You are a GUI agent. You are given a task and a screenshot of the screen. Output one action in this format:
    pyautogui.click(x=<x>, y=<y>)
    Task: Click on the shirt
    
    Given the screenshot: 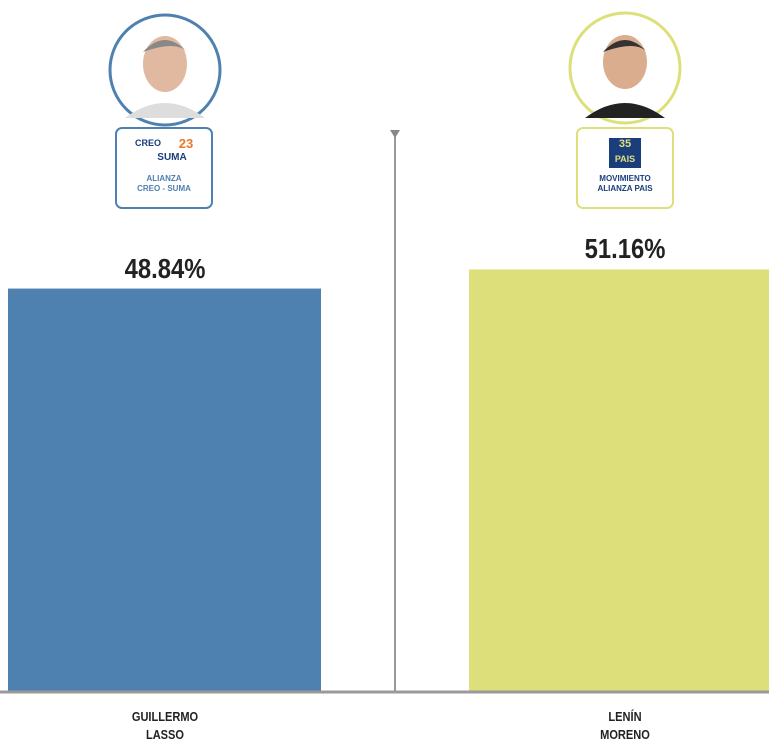 What is the action you would take?
    pyautogui.click(x=165, y=110)
    